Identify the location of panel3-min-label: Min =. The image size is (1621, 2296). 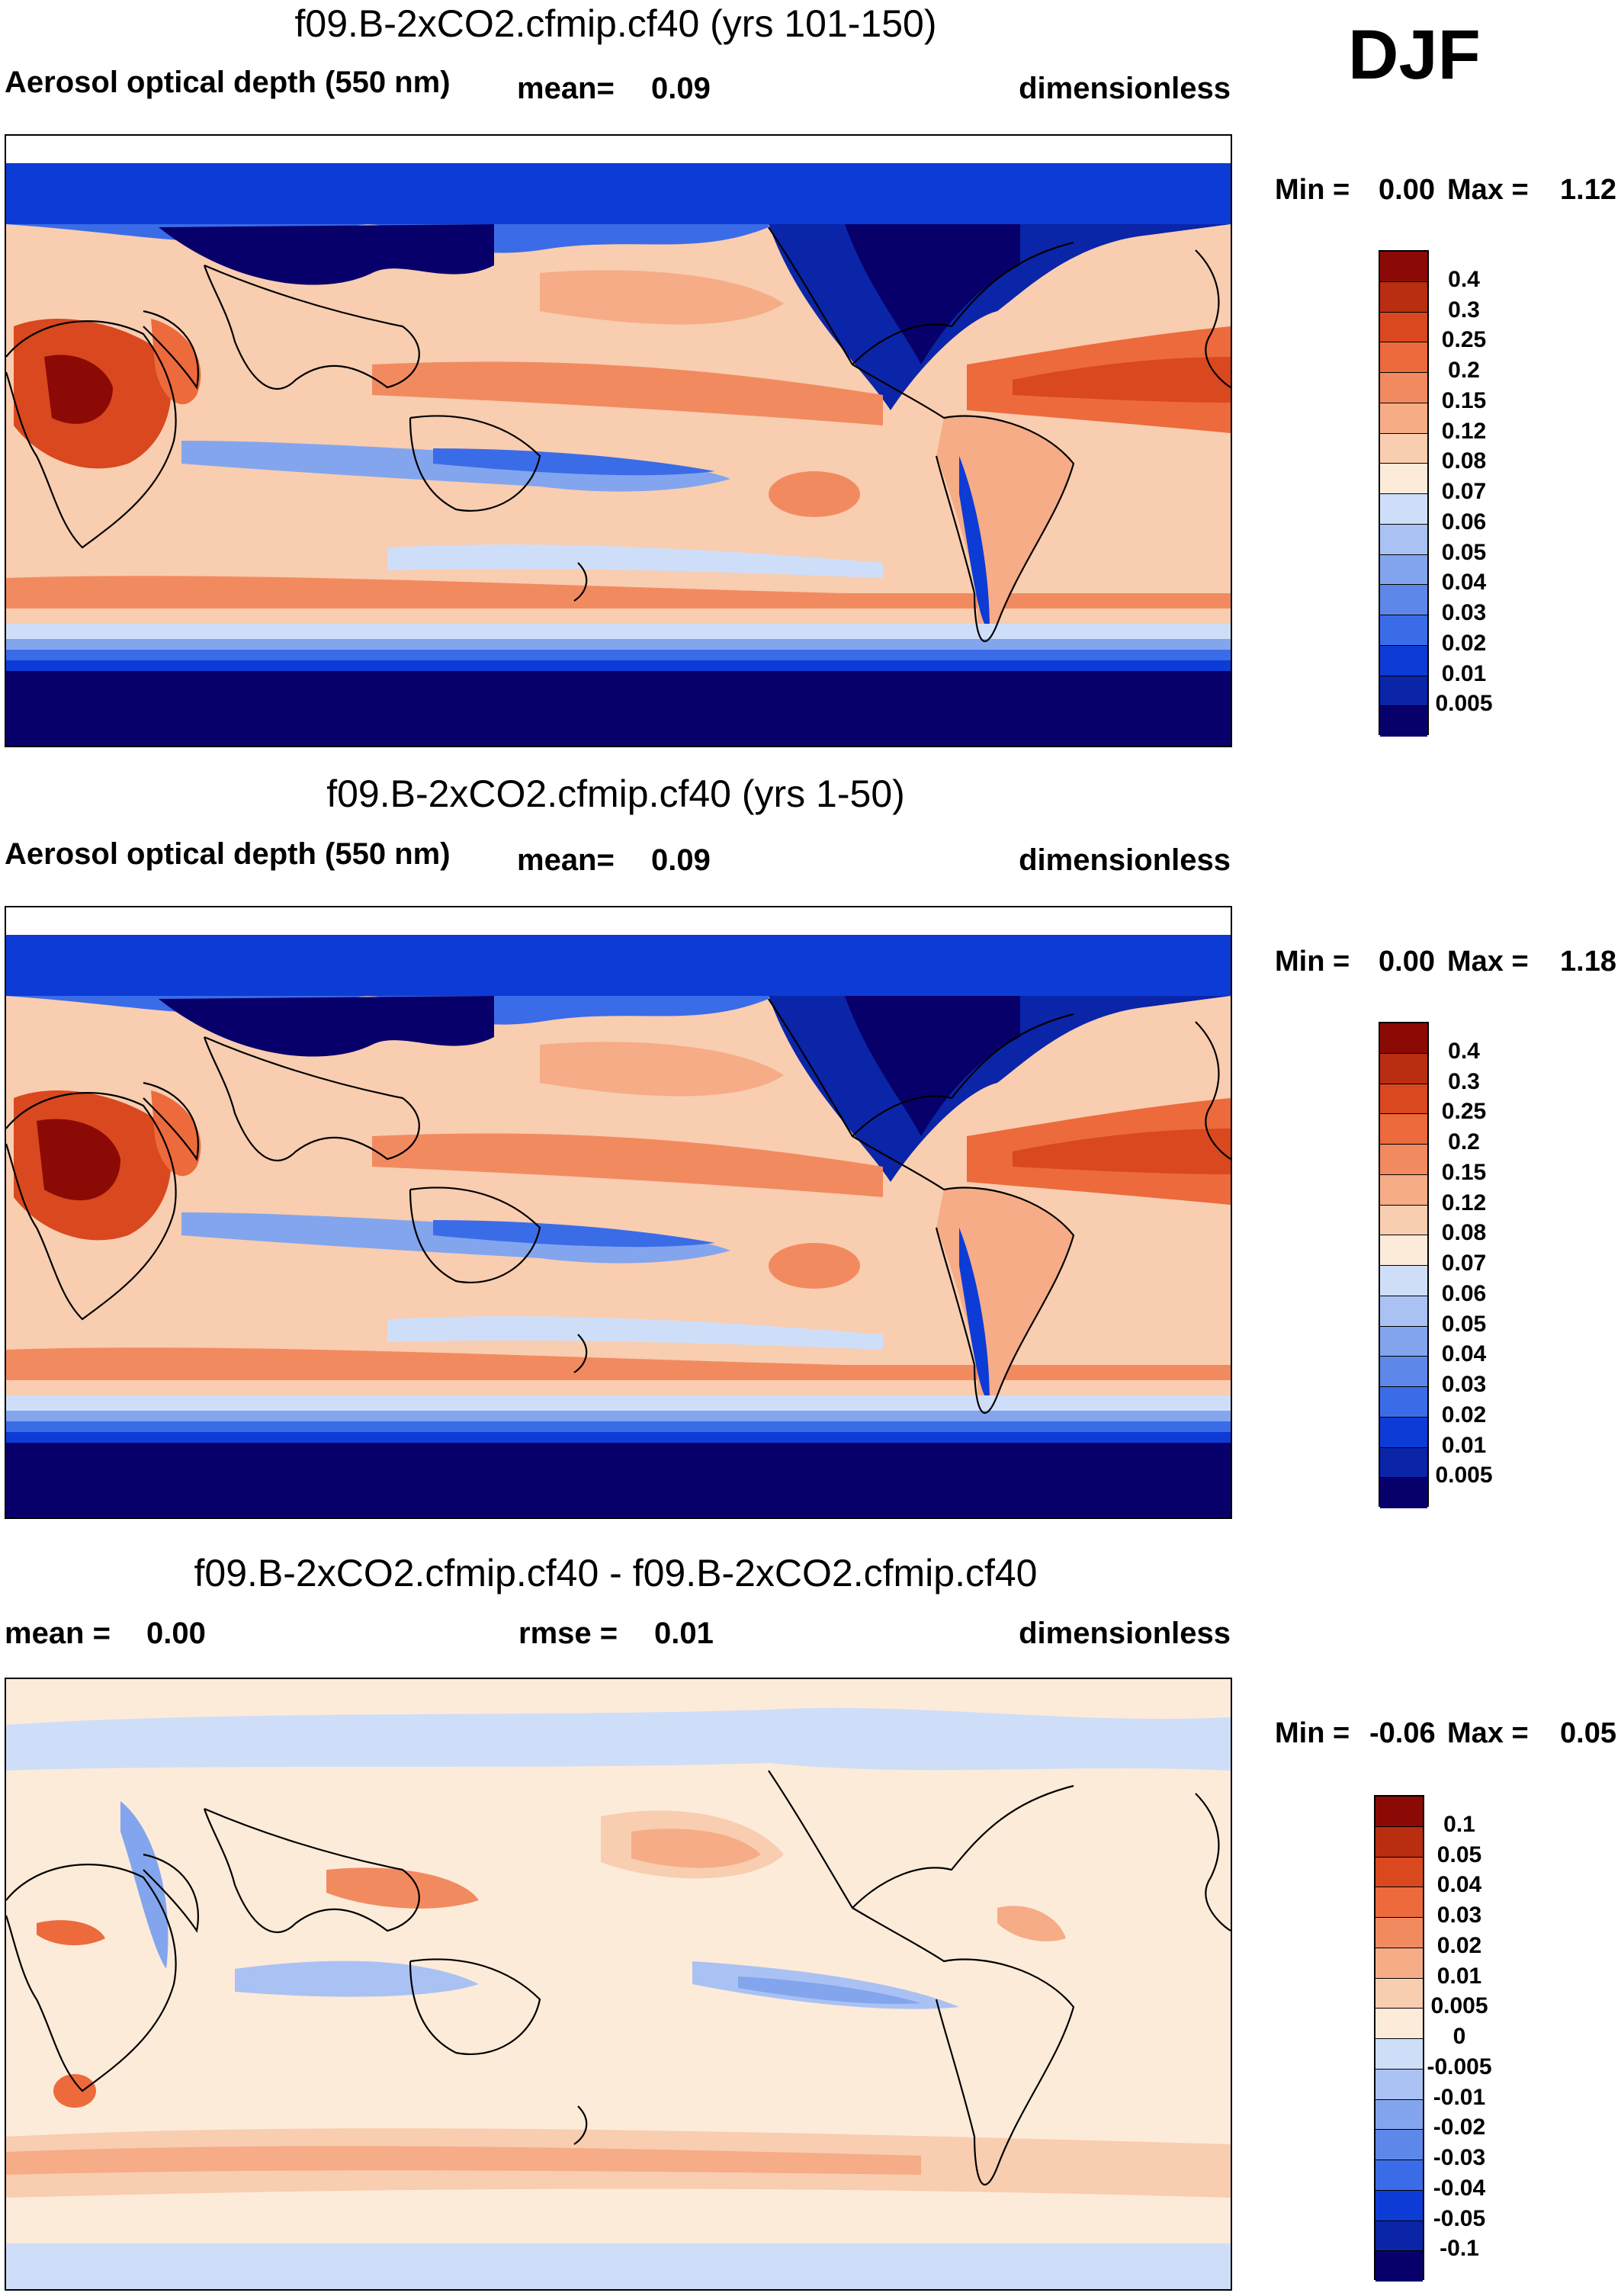
(1312, 1733).